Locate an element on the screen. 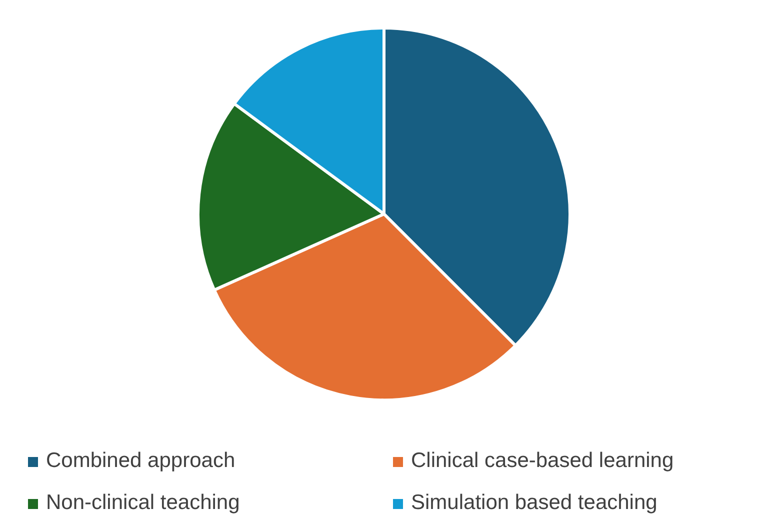 The height and width of the screenshot is (531, 759). legend-label: Non-clinical teaching is located at coordinates (143, 502).